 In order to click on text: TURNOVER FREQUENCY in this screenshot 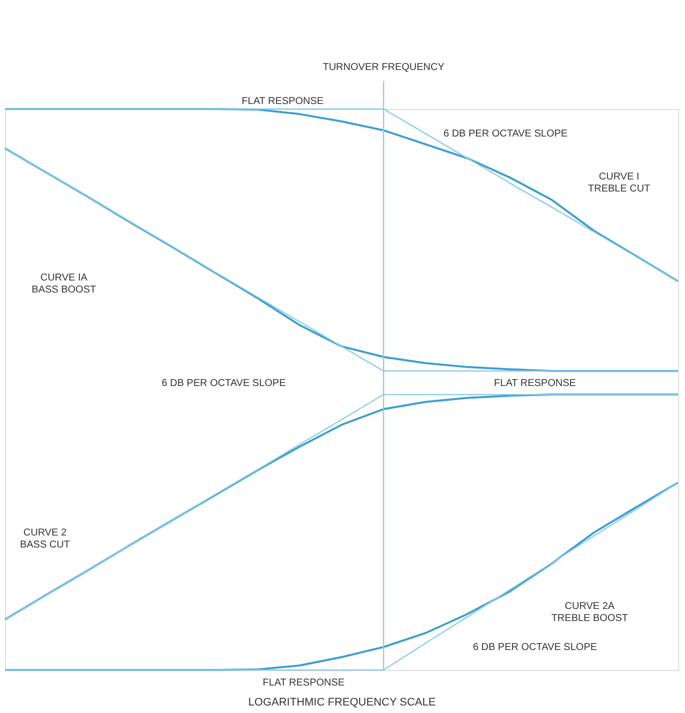, I will do `click(383, 67)`.